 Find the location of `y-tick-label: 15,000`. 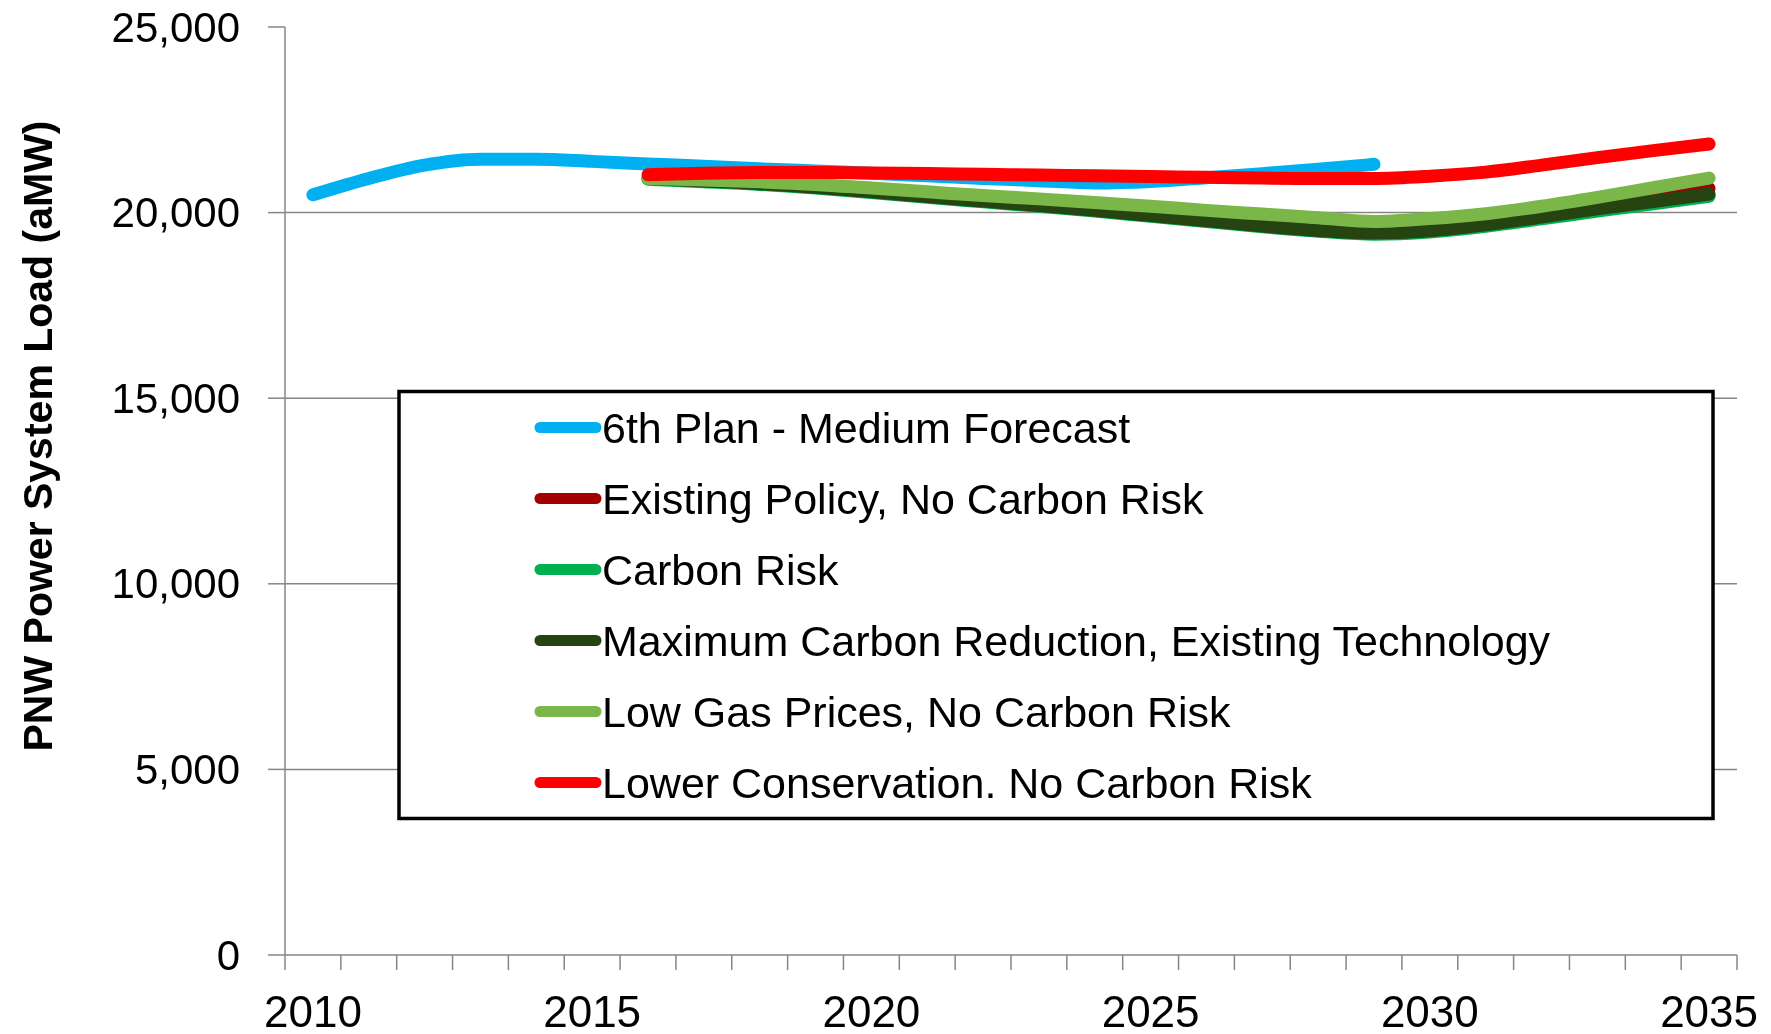

y-tick-label: 15,000 is located at coordinates (175, 398).